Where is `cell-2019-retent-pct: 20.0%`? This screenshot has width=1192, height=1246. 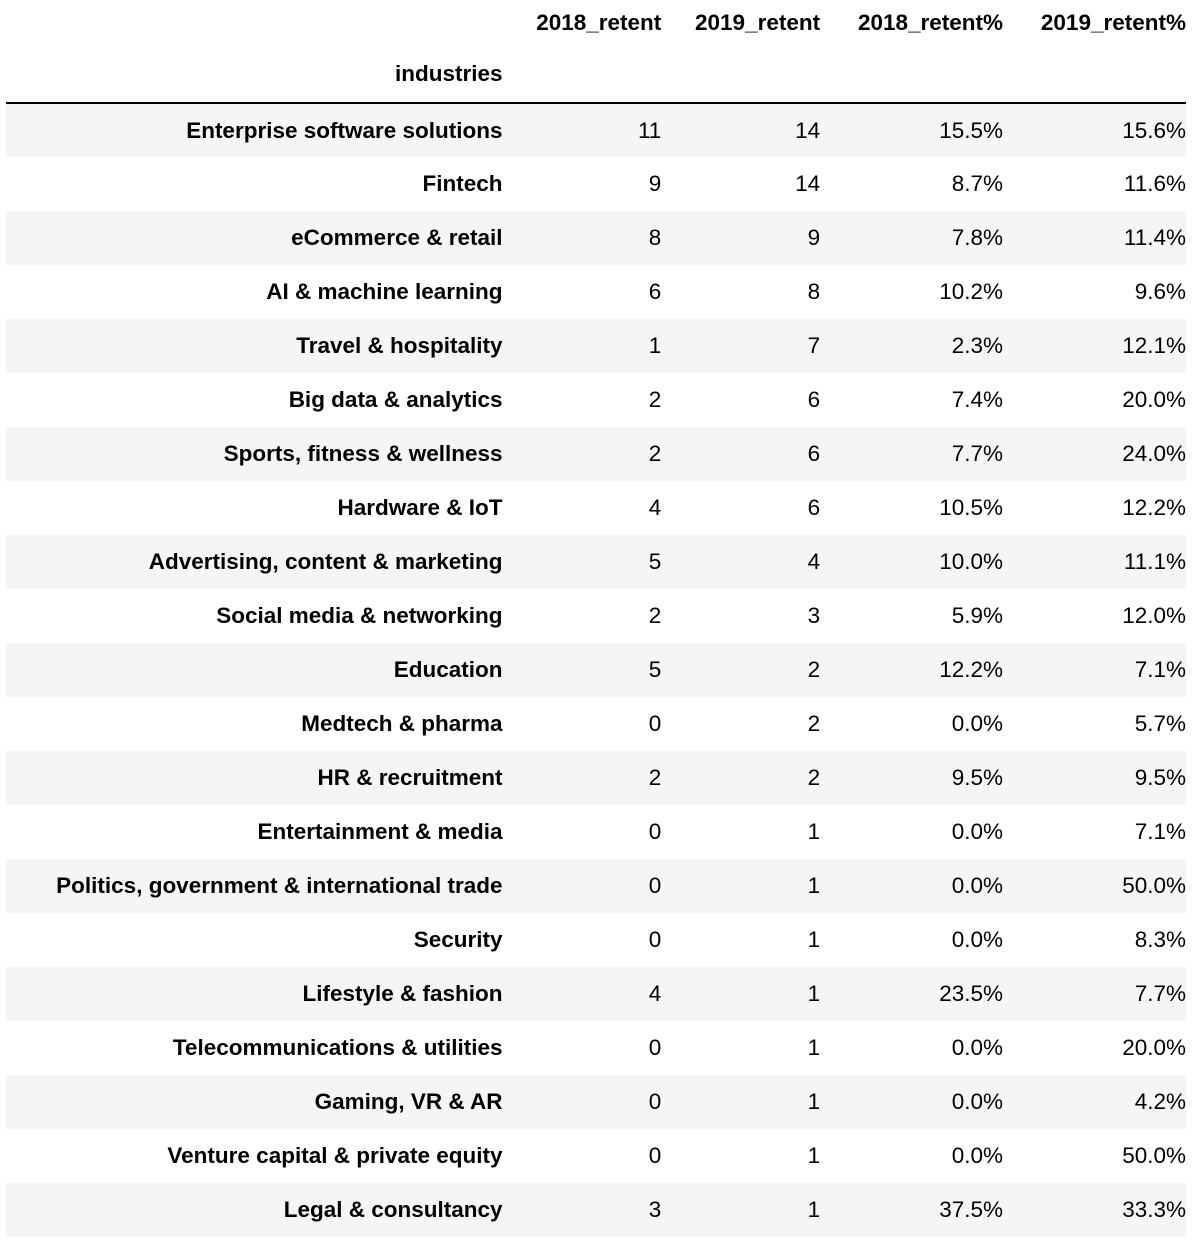
cell-2019-retent-pct: 20.0% is located at coordinates (1154, 1047).